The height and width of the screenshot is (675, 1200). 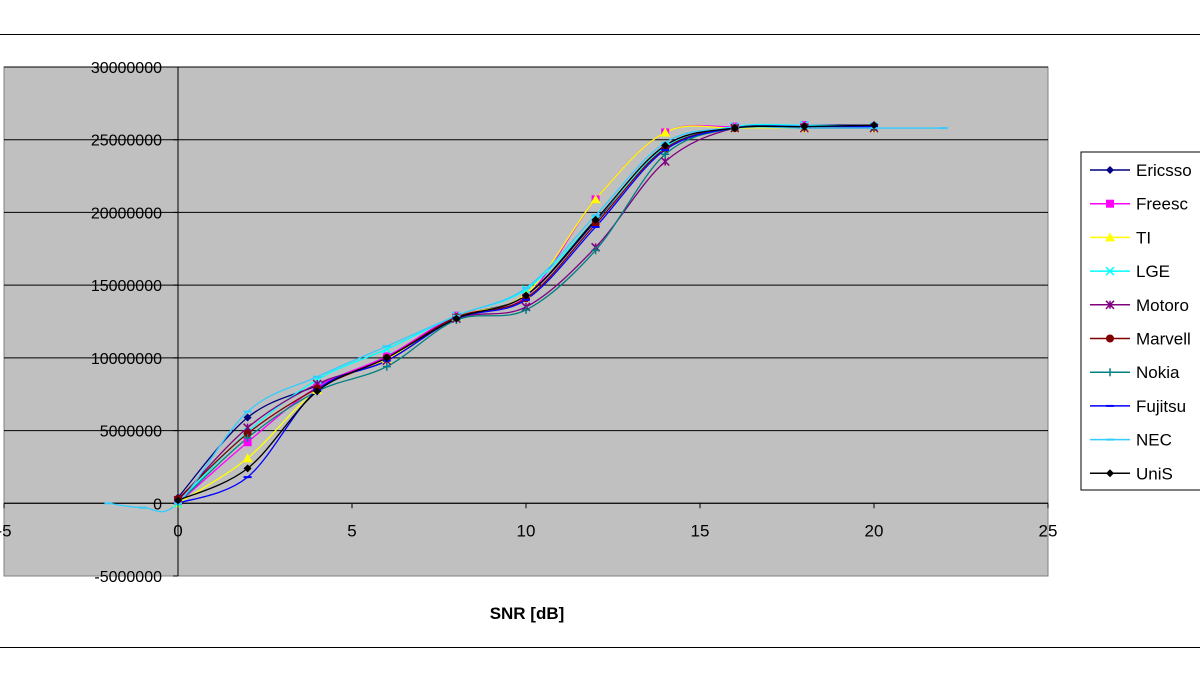 I want to click on x-tick-label-3: 10, so click(x=526, y=530).